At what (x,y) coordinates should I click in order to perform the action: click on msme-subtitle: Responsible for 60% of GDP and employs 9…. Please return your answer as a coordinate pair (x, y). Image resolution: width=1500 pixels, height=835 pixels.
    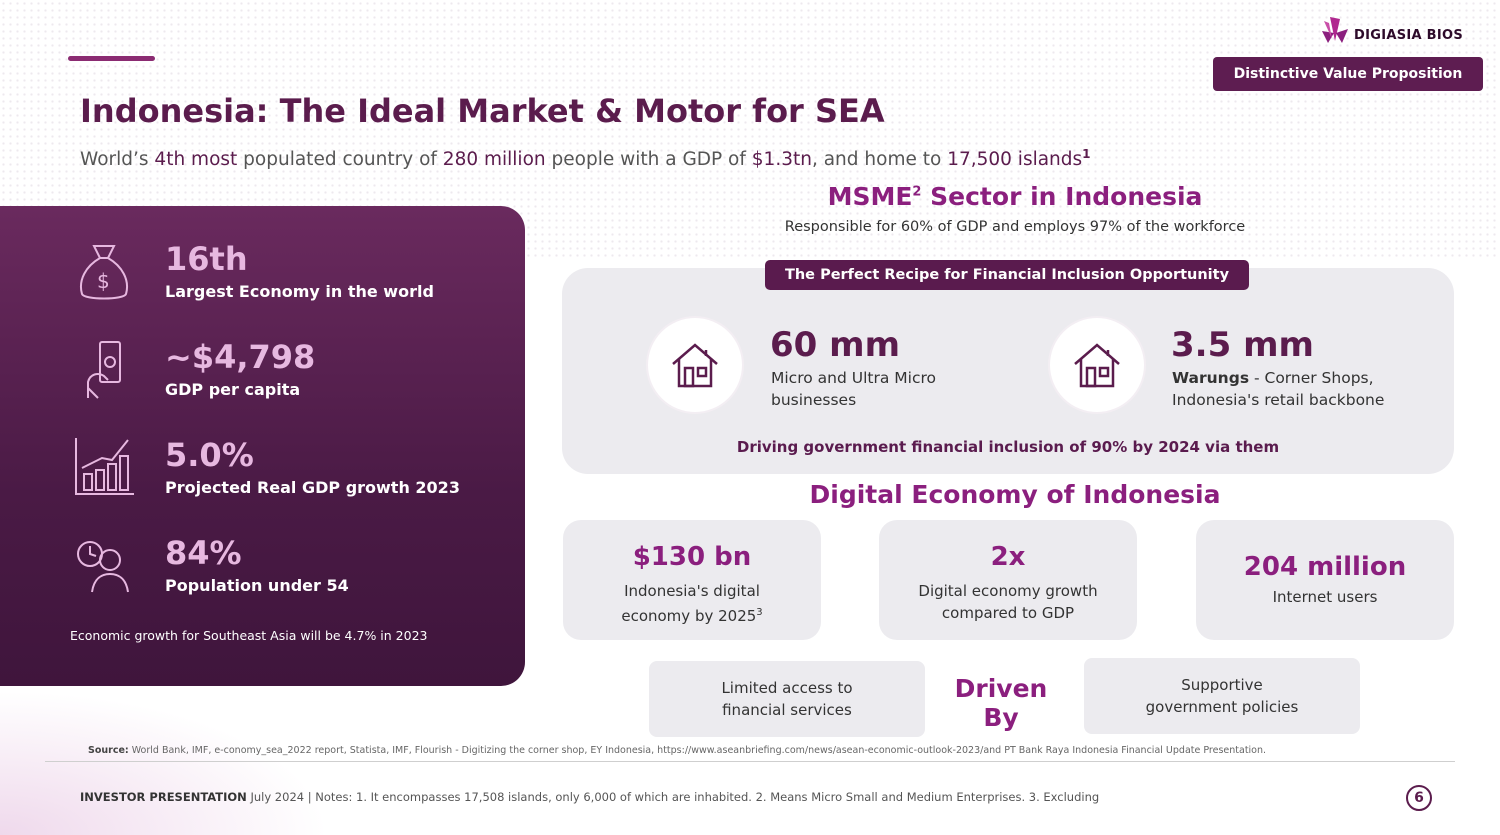
    Looking at the image, I should click on (1015, 227).